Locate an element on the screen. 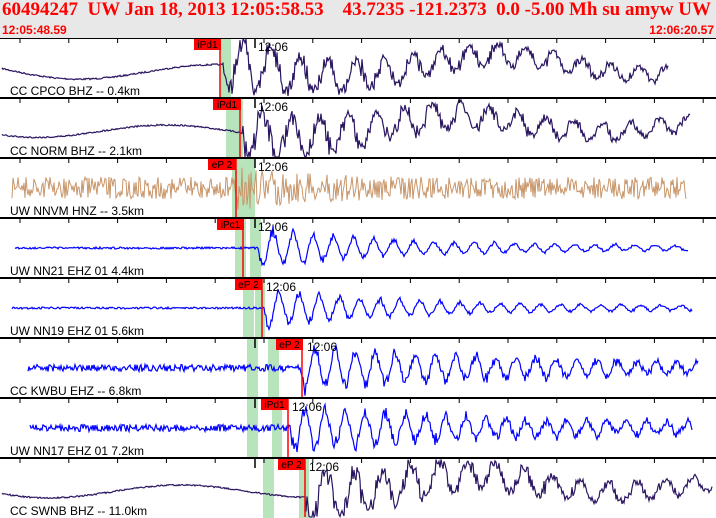 This screenshot has width=716, height=518. station-label: UW NN21 EHZ 01 4.4km is located at coordinates (77, 271).